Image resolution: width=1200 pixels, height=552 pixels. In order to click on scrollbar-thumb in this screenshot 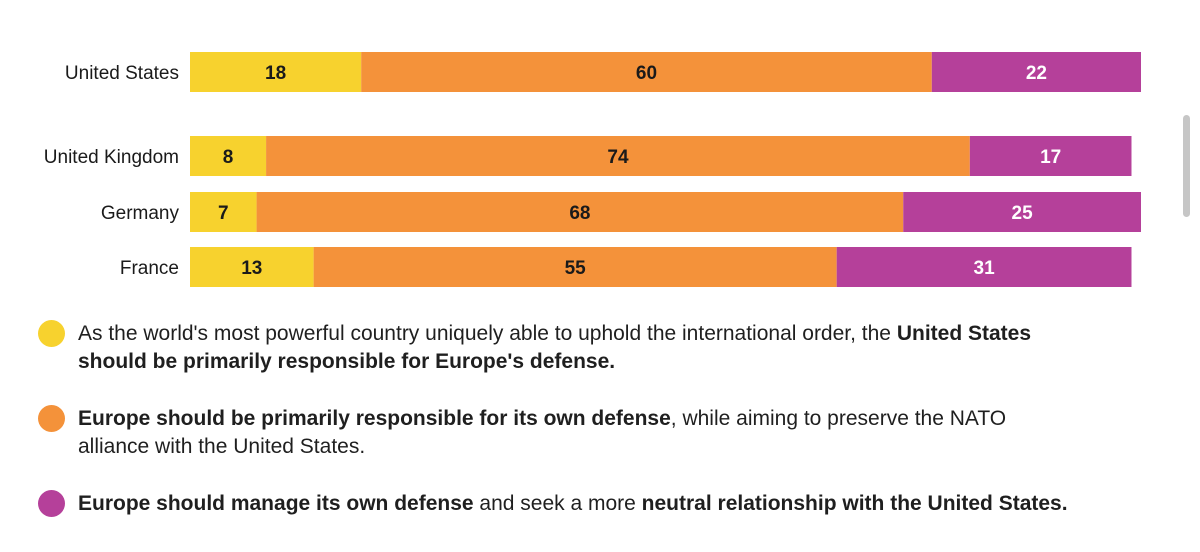, I will do `click(1186, 166)`.